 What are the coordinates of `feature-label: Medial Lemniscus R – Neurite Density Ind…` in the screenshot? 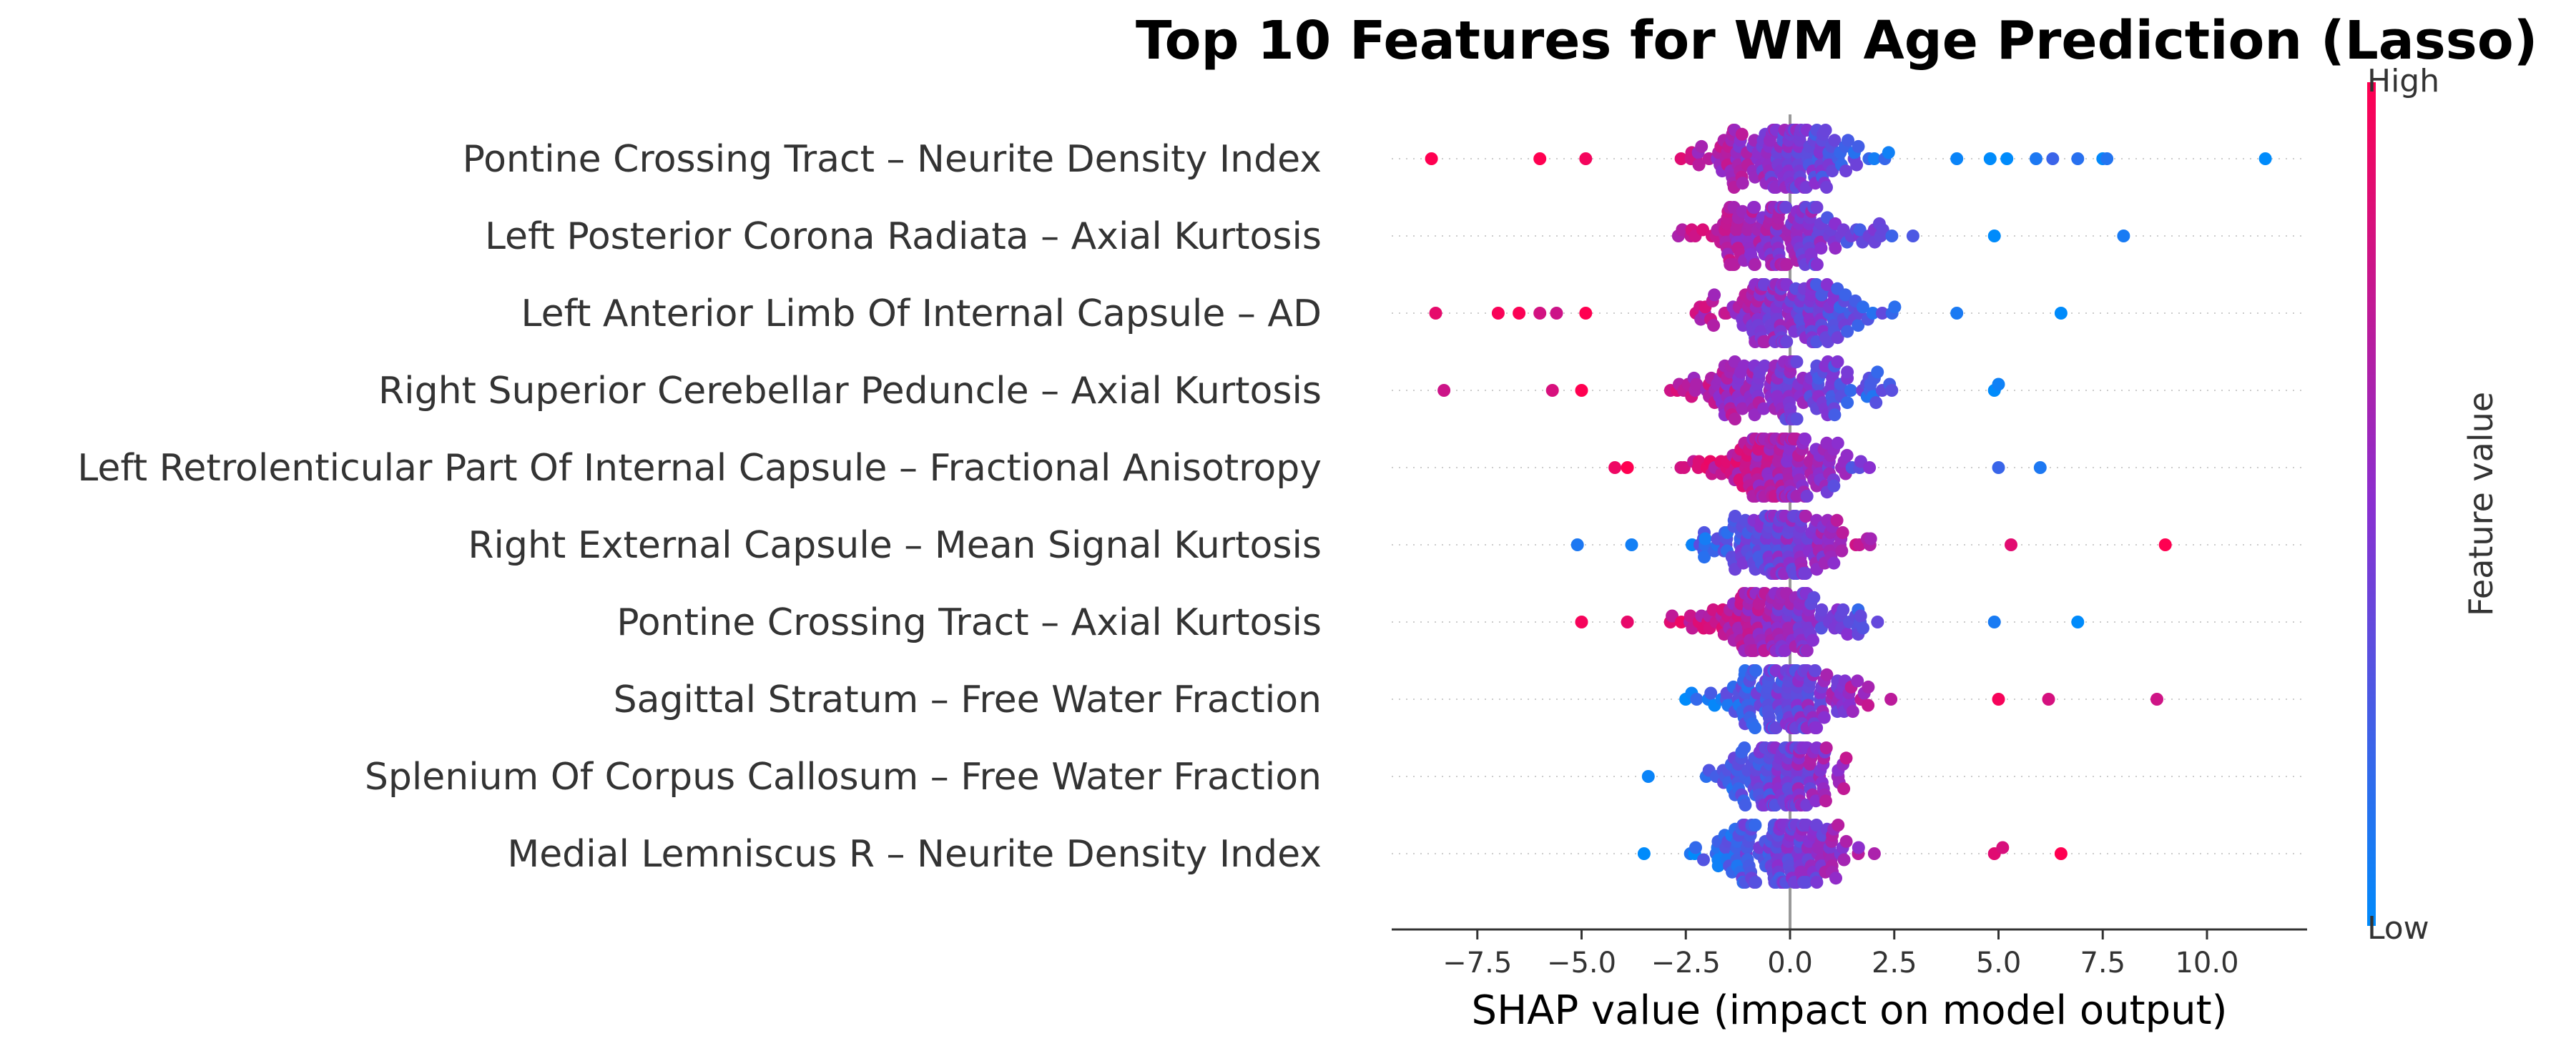 It's located at (915, 854).